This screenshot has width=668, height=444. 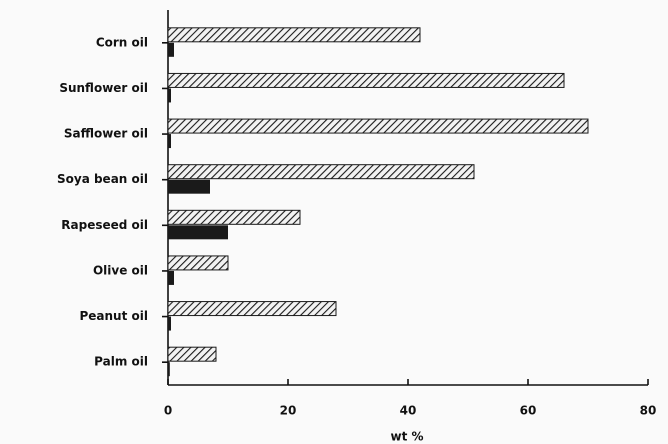 What do you see at coordinates (106, 134) in the screenshot?
I see `y-tick-label: Safflower oil` at bounding box center [106, 134].